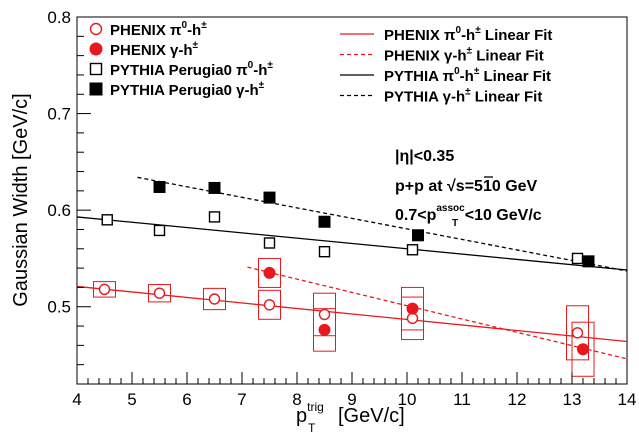  Describe the element at coordinates (59, 17) in the screenshot. I see `y-tick-label: 0.8` at that location.